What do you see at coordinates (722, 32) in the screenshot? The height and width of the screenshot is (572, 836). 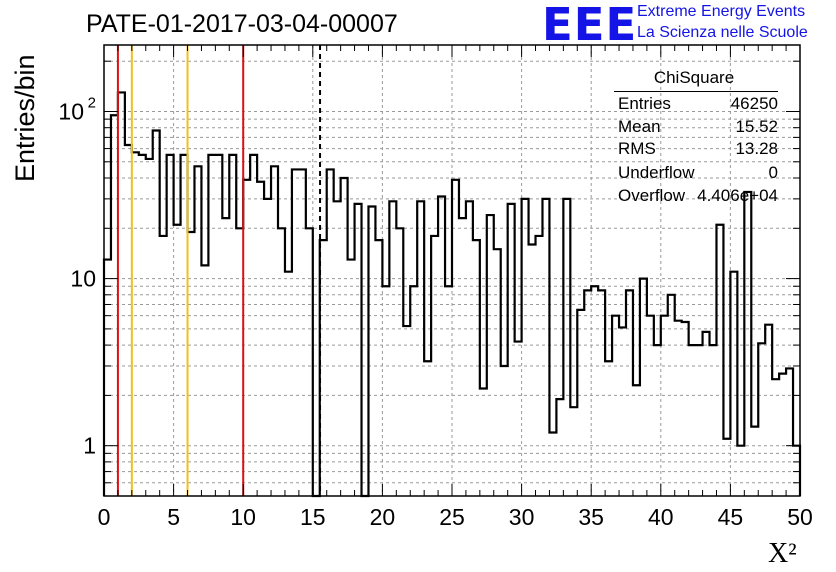 I see `brand-line-2: La Scienza nelle Scuole` at bounding box center [722, 32].